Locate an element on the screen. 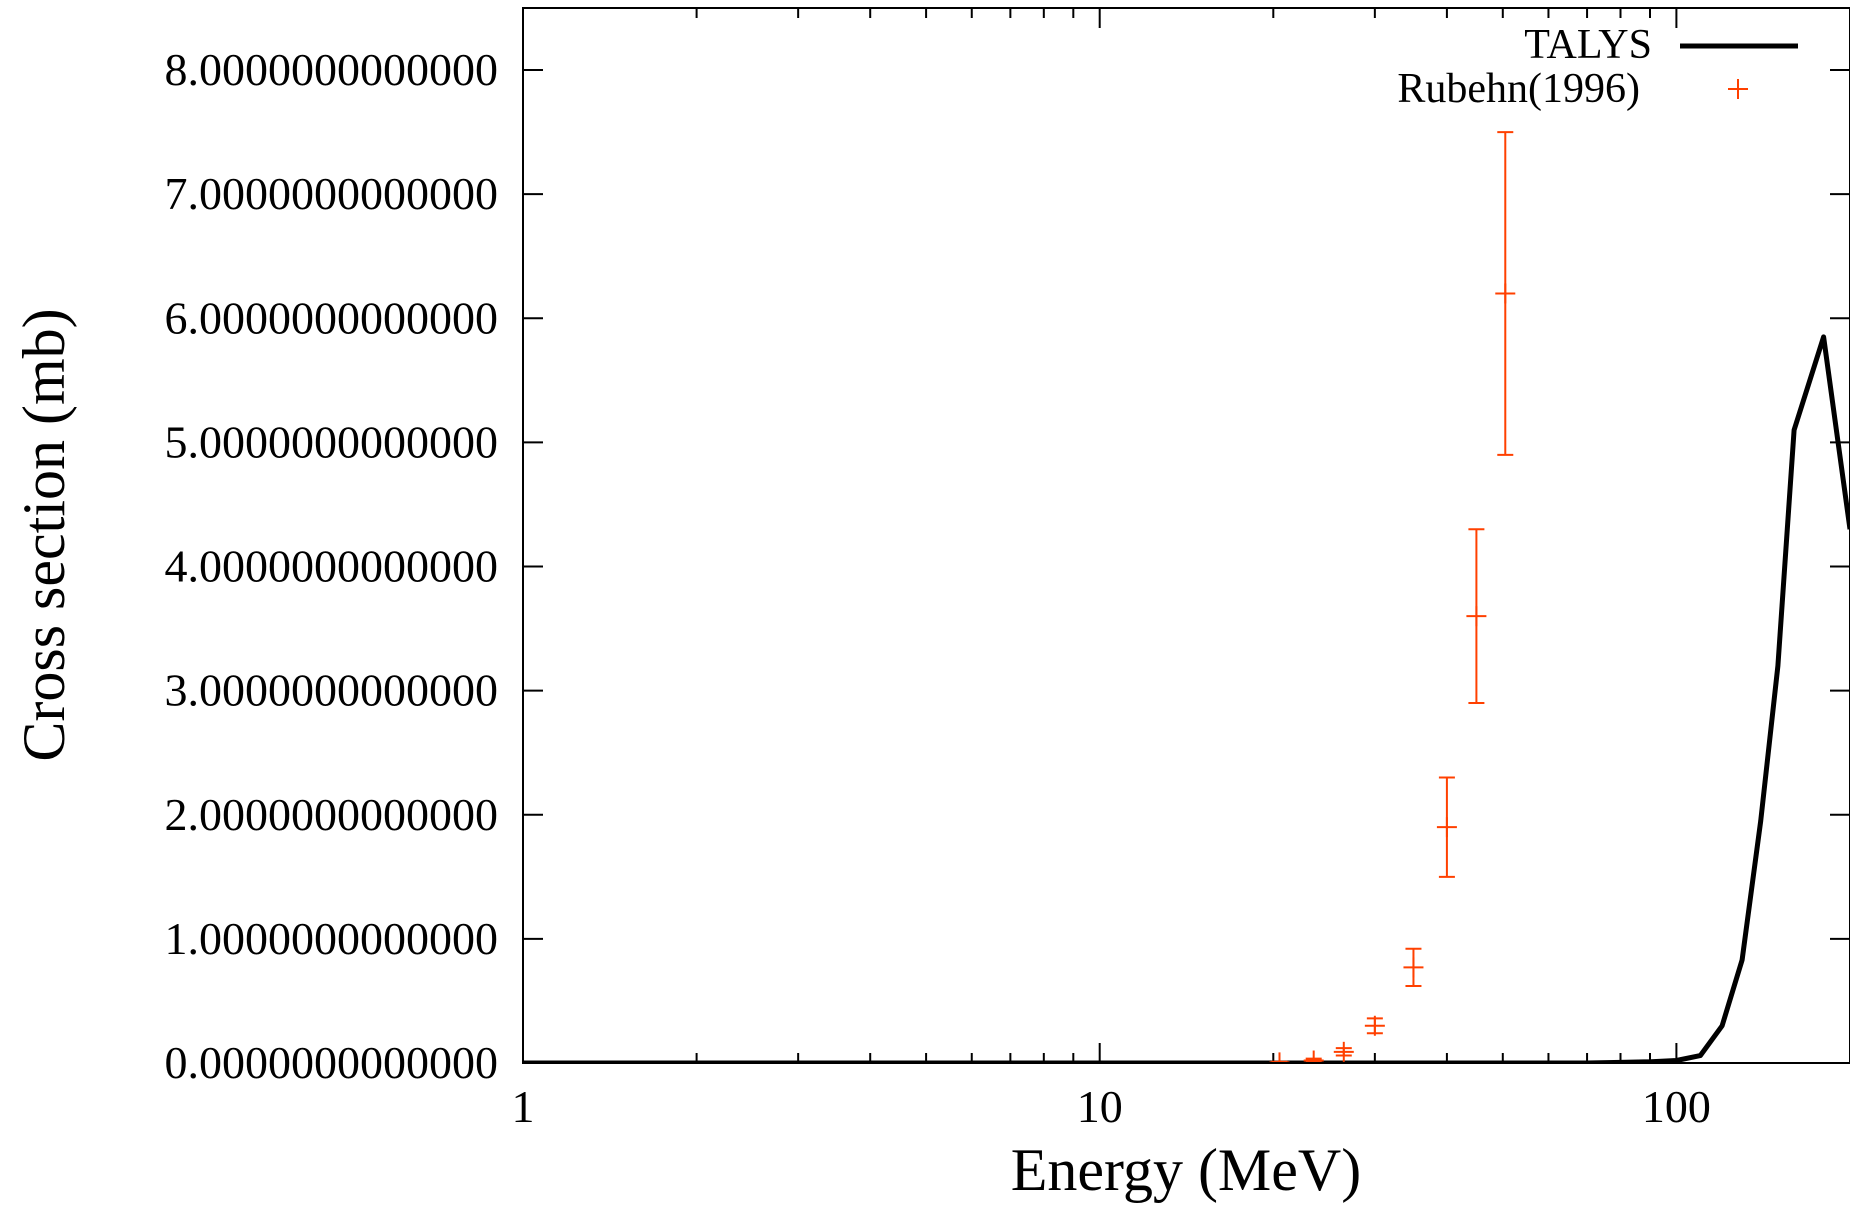 This screenshot has width=1850, height=1209. y-tick-label: 2.0000000000000 is located at coordinates (332, 814).